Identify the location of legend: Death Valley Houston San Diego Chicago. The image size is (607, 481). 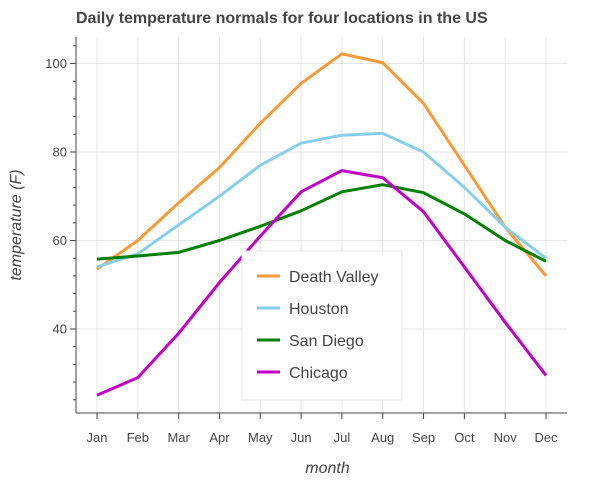
(322, 325).